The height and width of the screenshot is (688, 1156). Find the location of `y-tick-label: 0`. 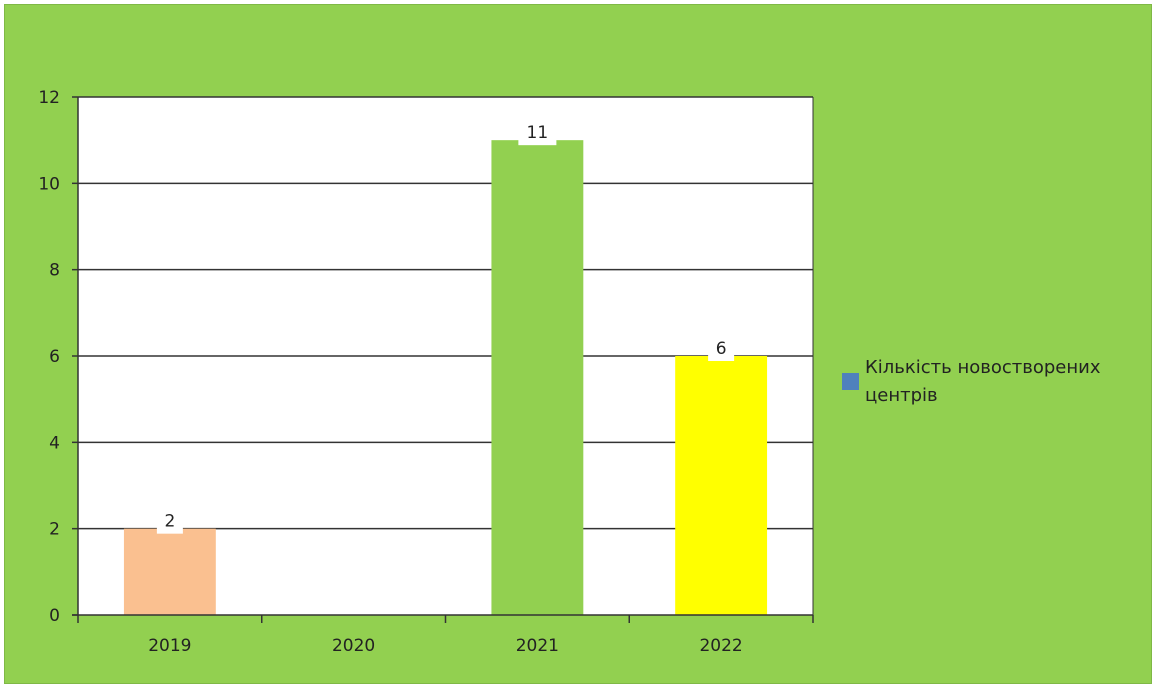

y-tick-label: 0 is located at coordinates (54, 616).